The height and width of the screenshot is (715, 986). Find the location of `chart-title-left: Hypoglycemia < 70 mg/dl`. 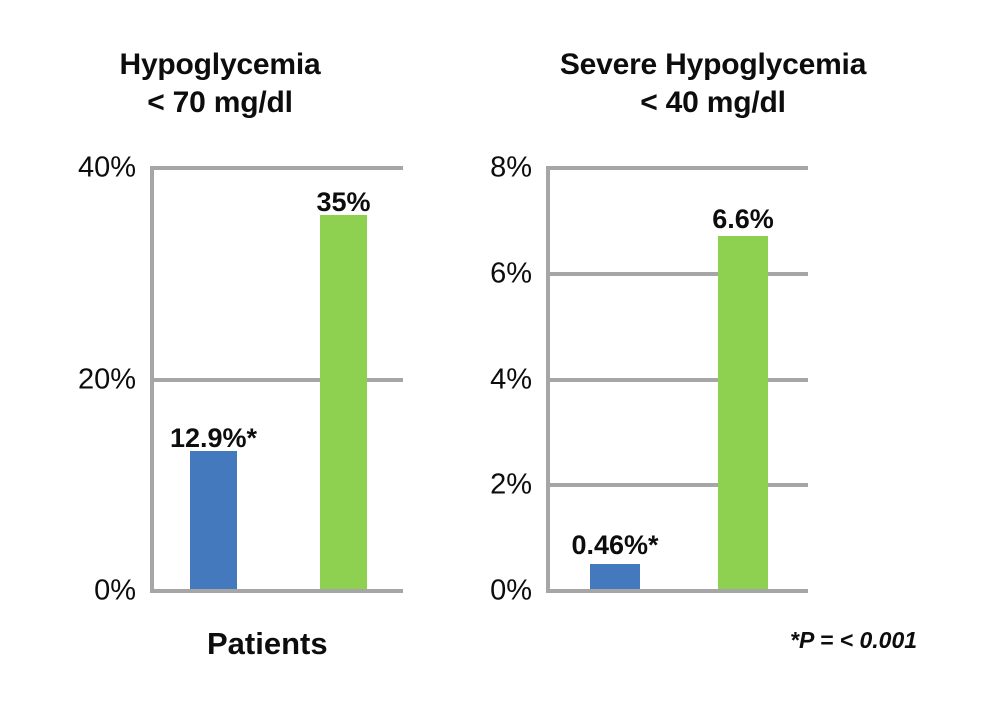

chart-title-left: Hypoglycemia < 70 mg/dl is located at coordinates (220, 84).